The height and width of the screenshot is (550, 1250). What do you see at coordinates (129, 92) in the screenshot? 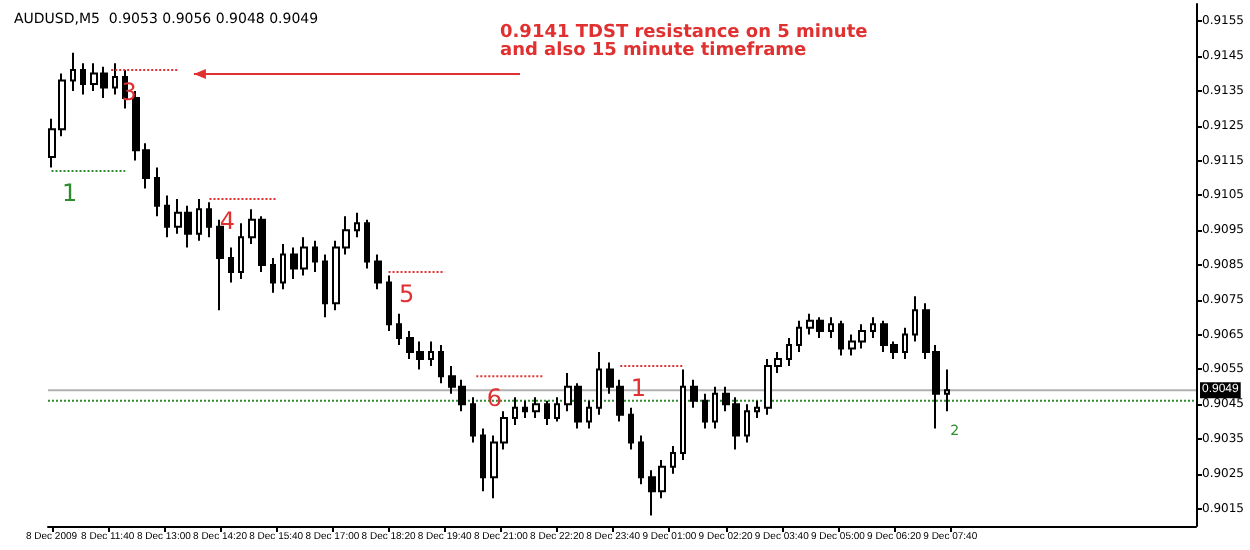
I see `series-label: 3` at bounding box center [129, 92].